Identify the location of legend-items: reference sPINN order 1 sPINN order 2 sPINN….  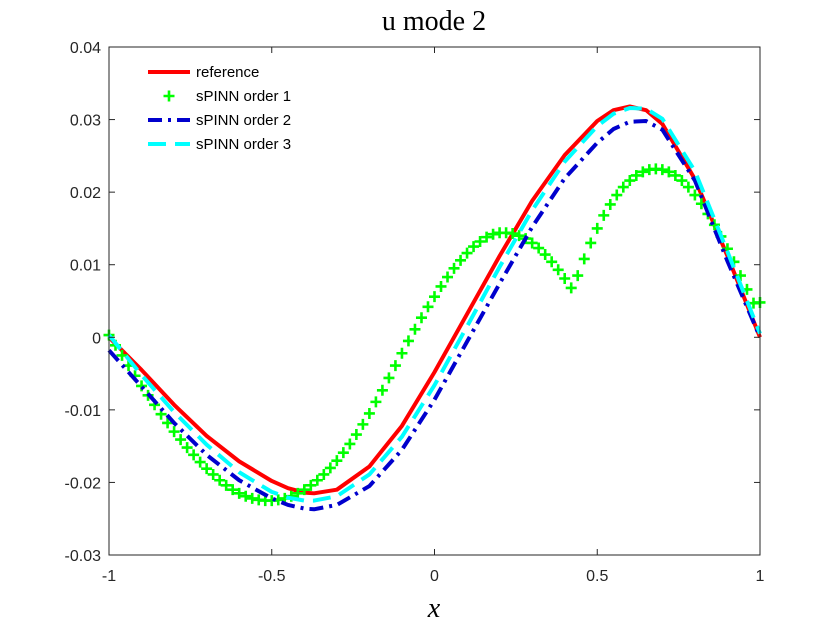
(219, 108).